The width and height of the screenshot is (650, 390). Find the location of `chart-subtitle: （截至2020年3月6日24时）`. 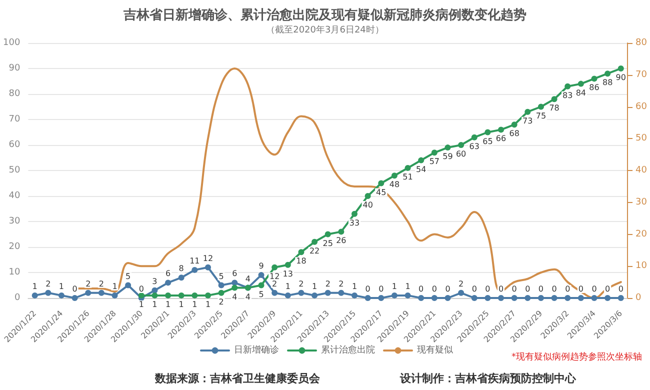

chart-subtitle: （截至2020年3月6日24时） is located at coordinates (325, 30).